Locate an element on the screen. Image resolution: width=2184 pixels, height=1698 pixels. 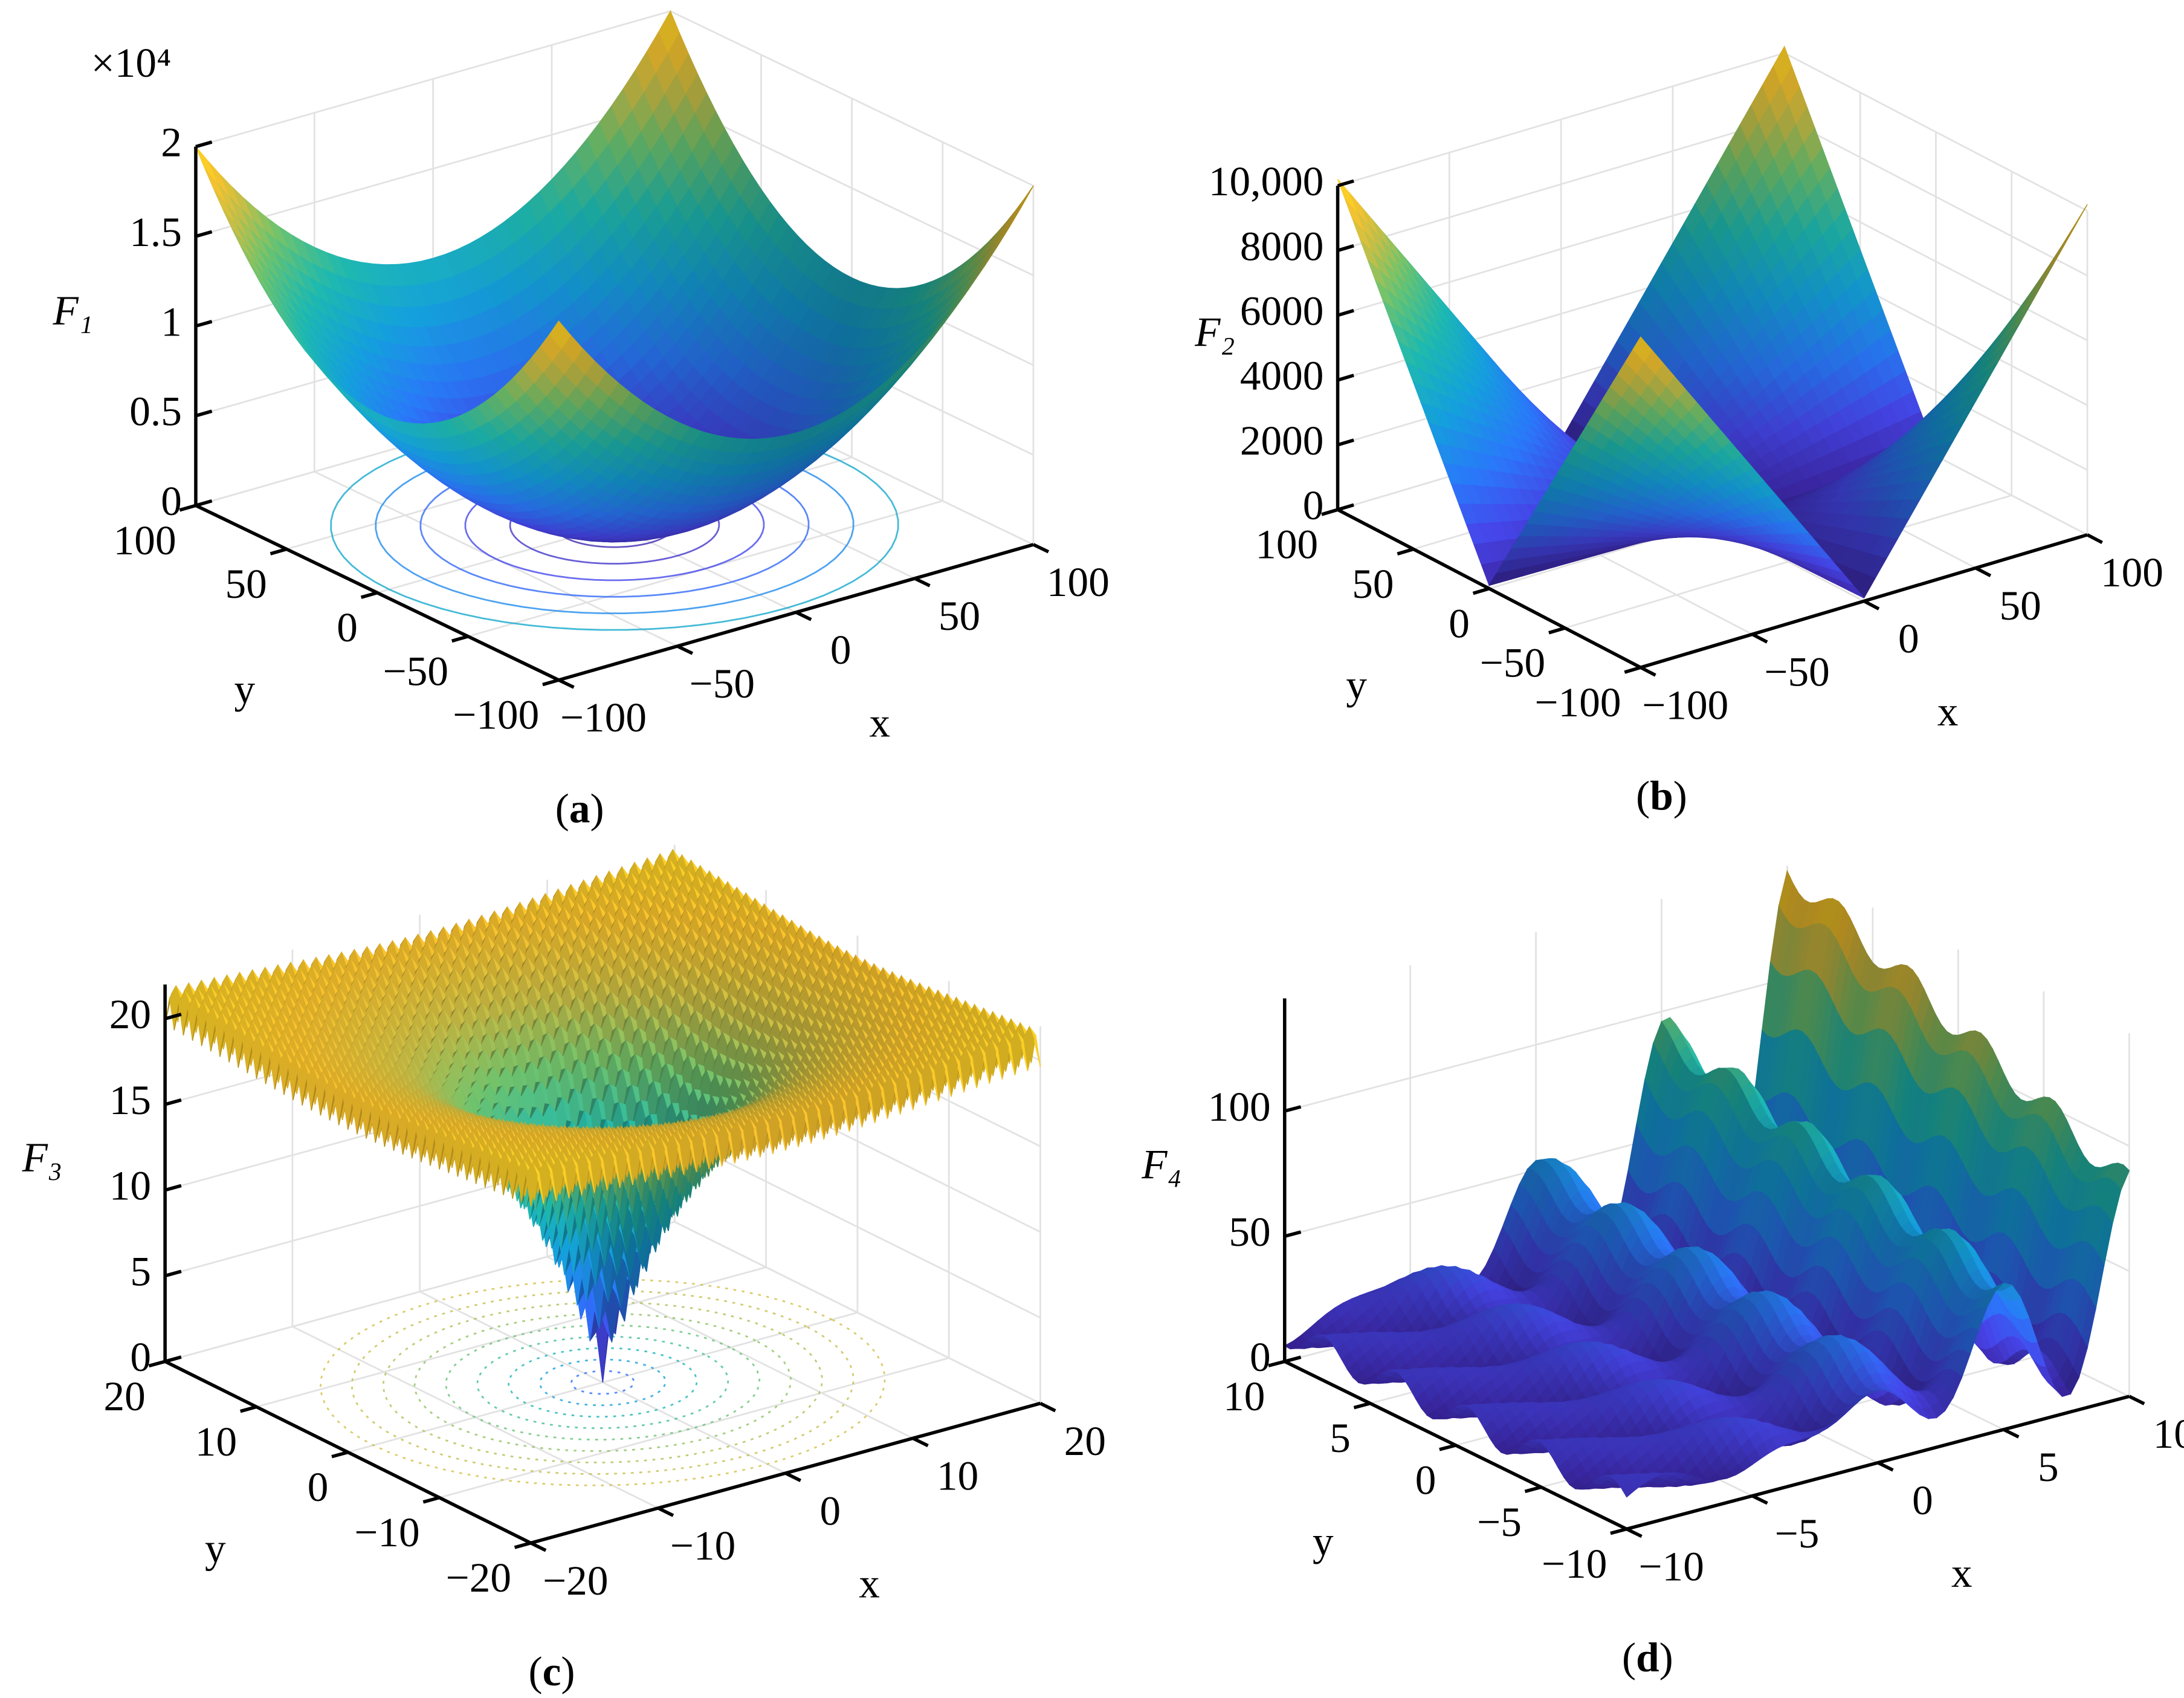
z-axis-label: F₁ is located at coordinates (72, 310).